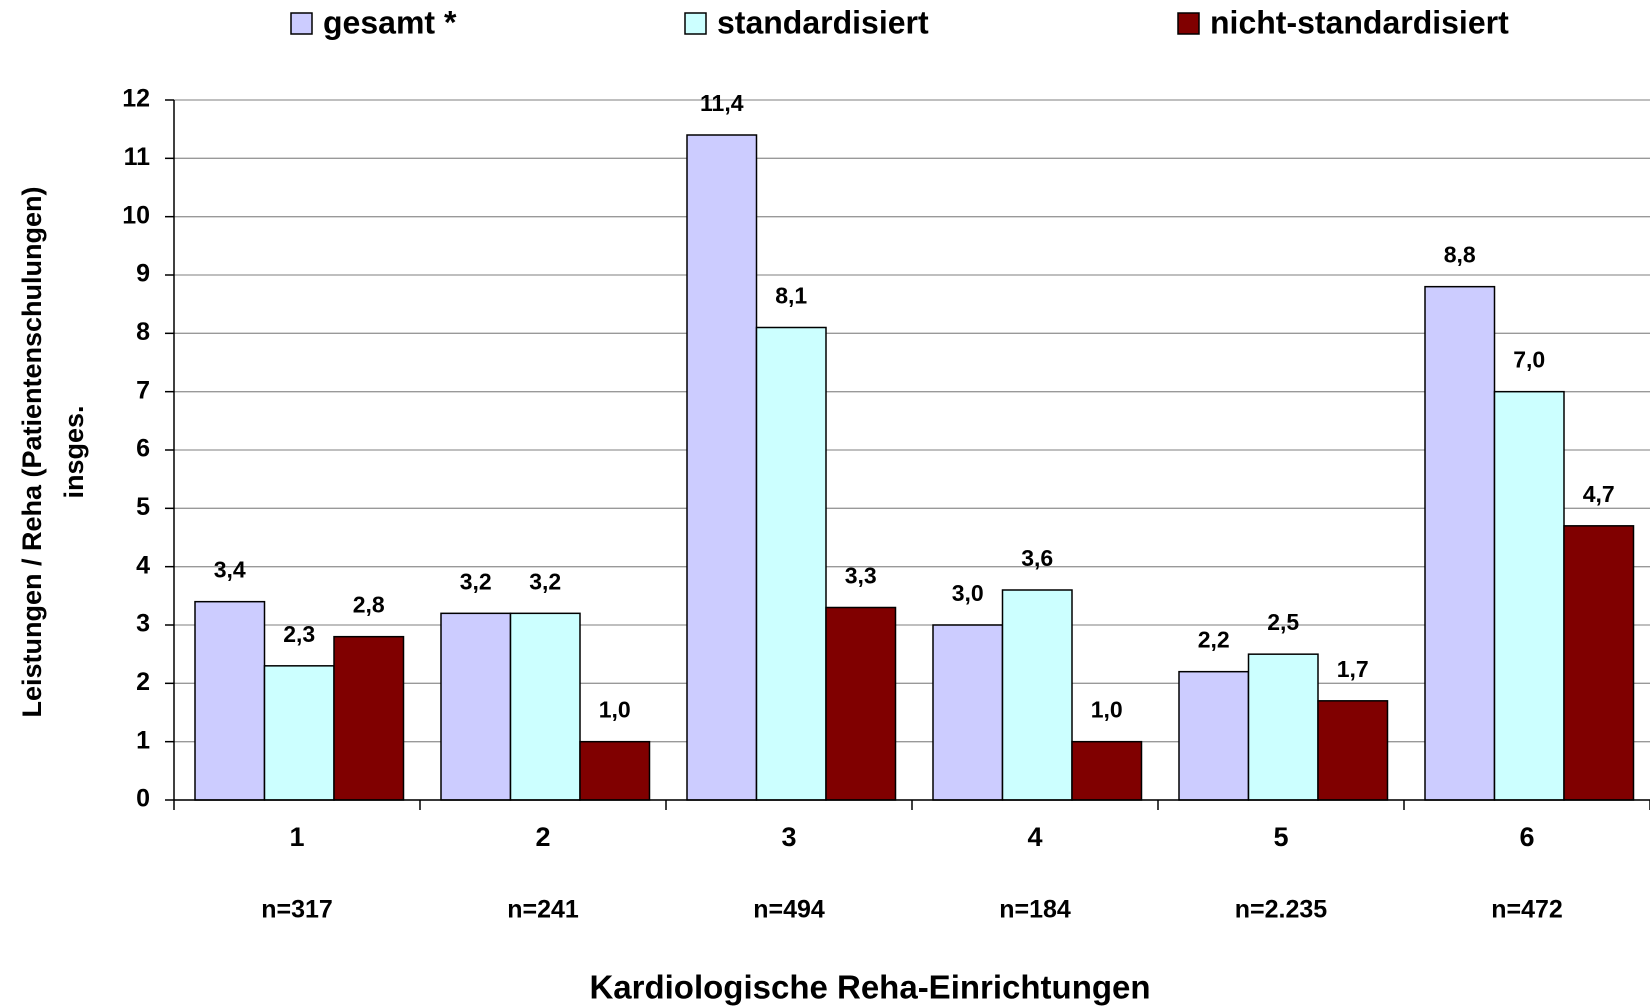  What do you see at coordinates (143, 740) in the screenshot?
I see `y-tick-label: 1` at bounding box center [143, 740].